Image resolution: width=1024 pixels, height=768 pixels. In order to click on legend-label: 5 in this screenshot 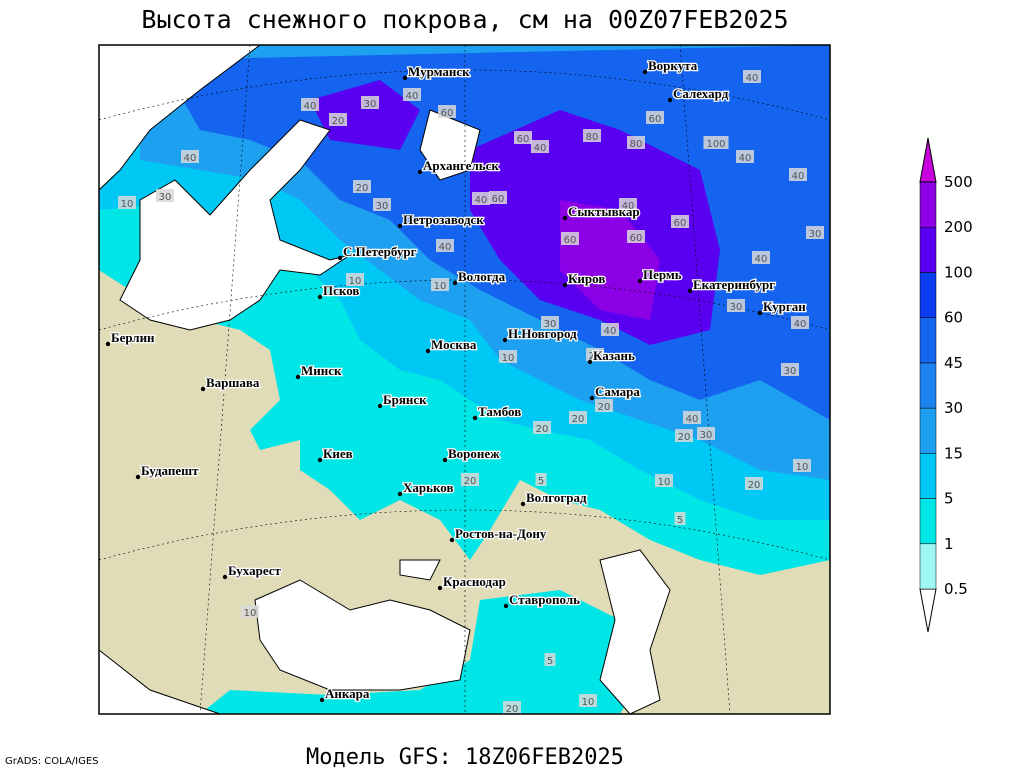, I will do `click(949, 499)`.